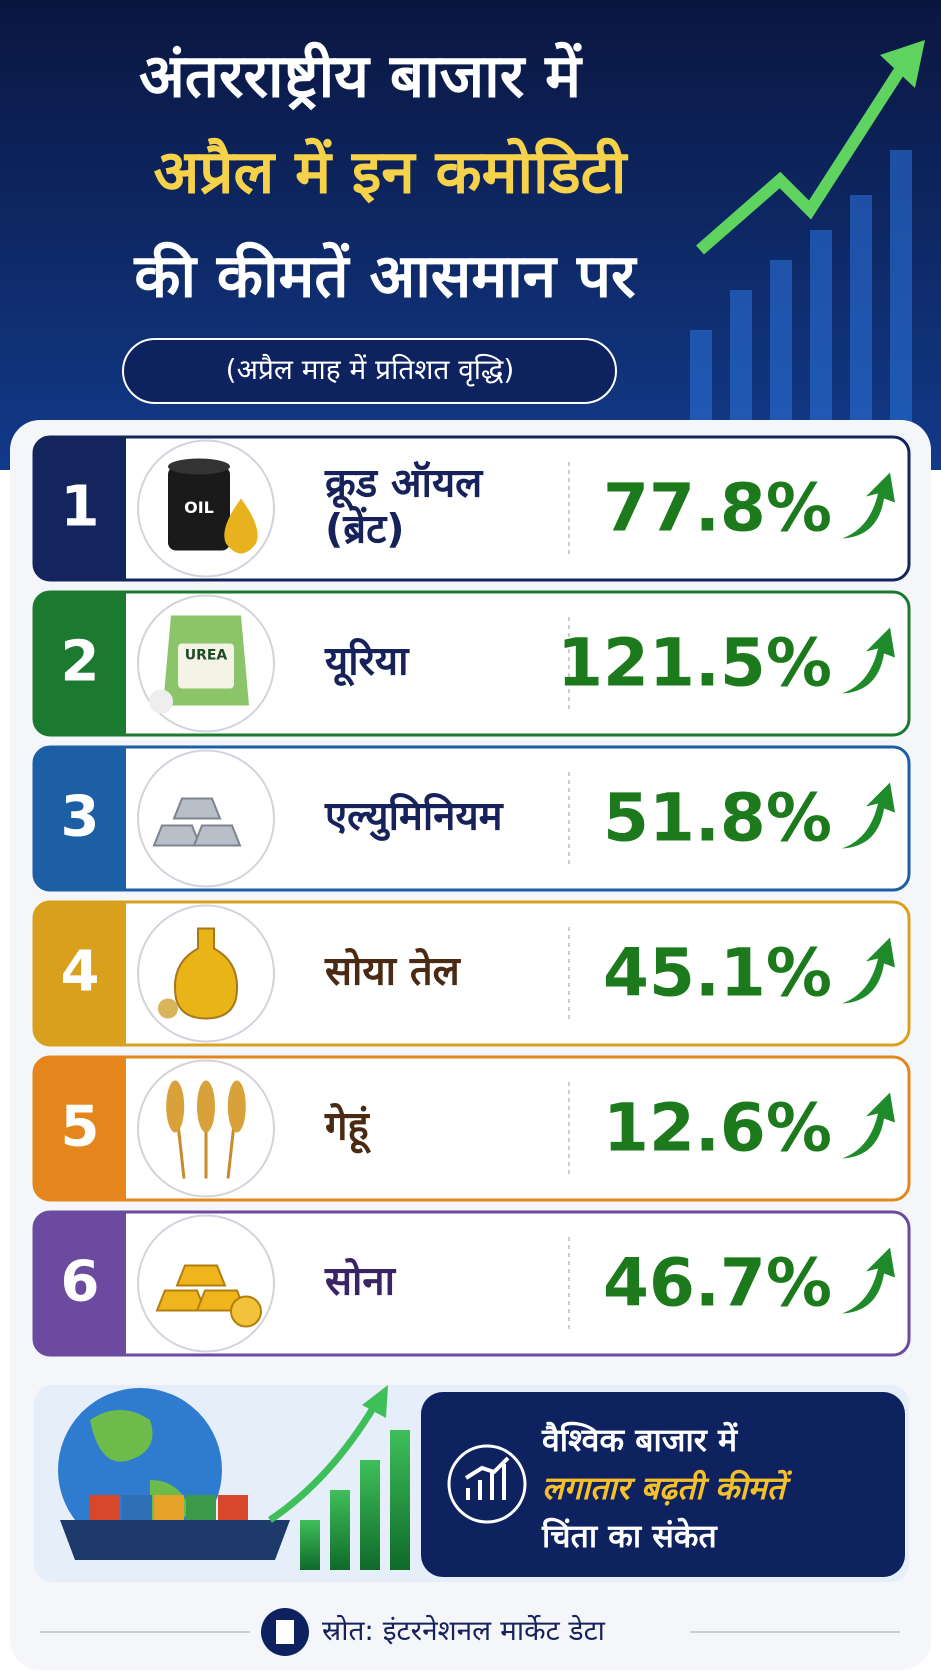 The image size is (941, 1672). I want to click on banner-box, so click(663, 1484).